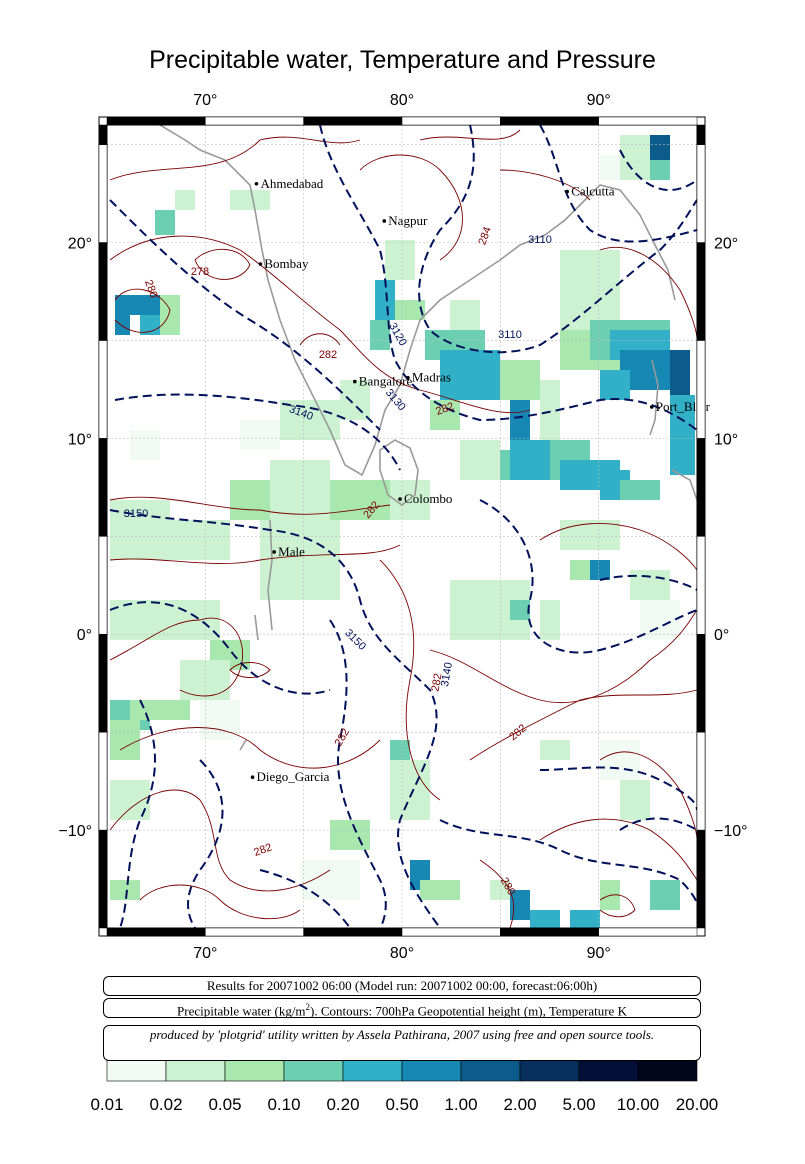  Describe the element at coordinates (241, 1011) in the screenshot. I see `legend-pw-text: Precipitable water (kg/m` at that location.